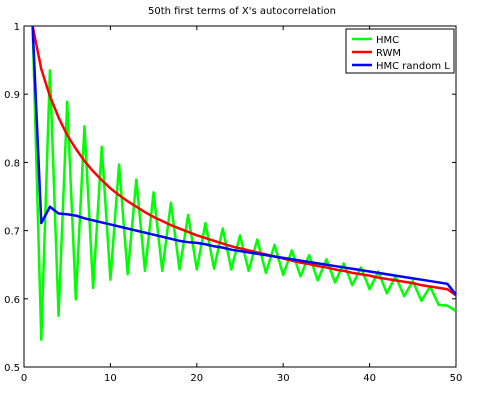 The image size is (479, 401). Describe the element at coordinates (12, 232) in the screenshot. I see `y-tick-label: 0.7` at that location.